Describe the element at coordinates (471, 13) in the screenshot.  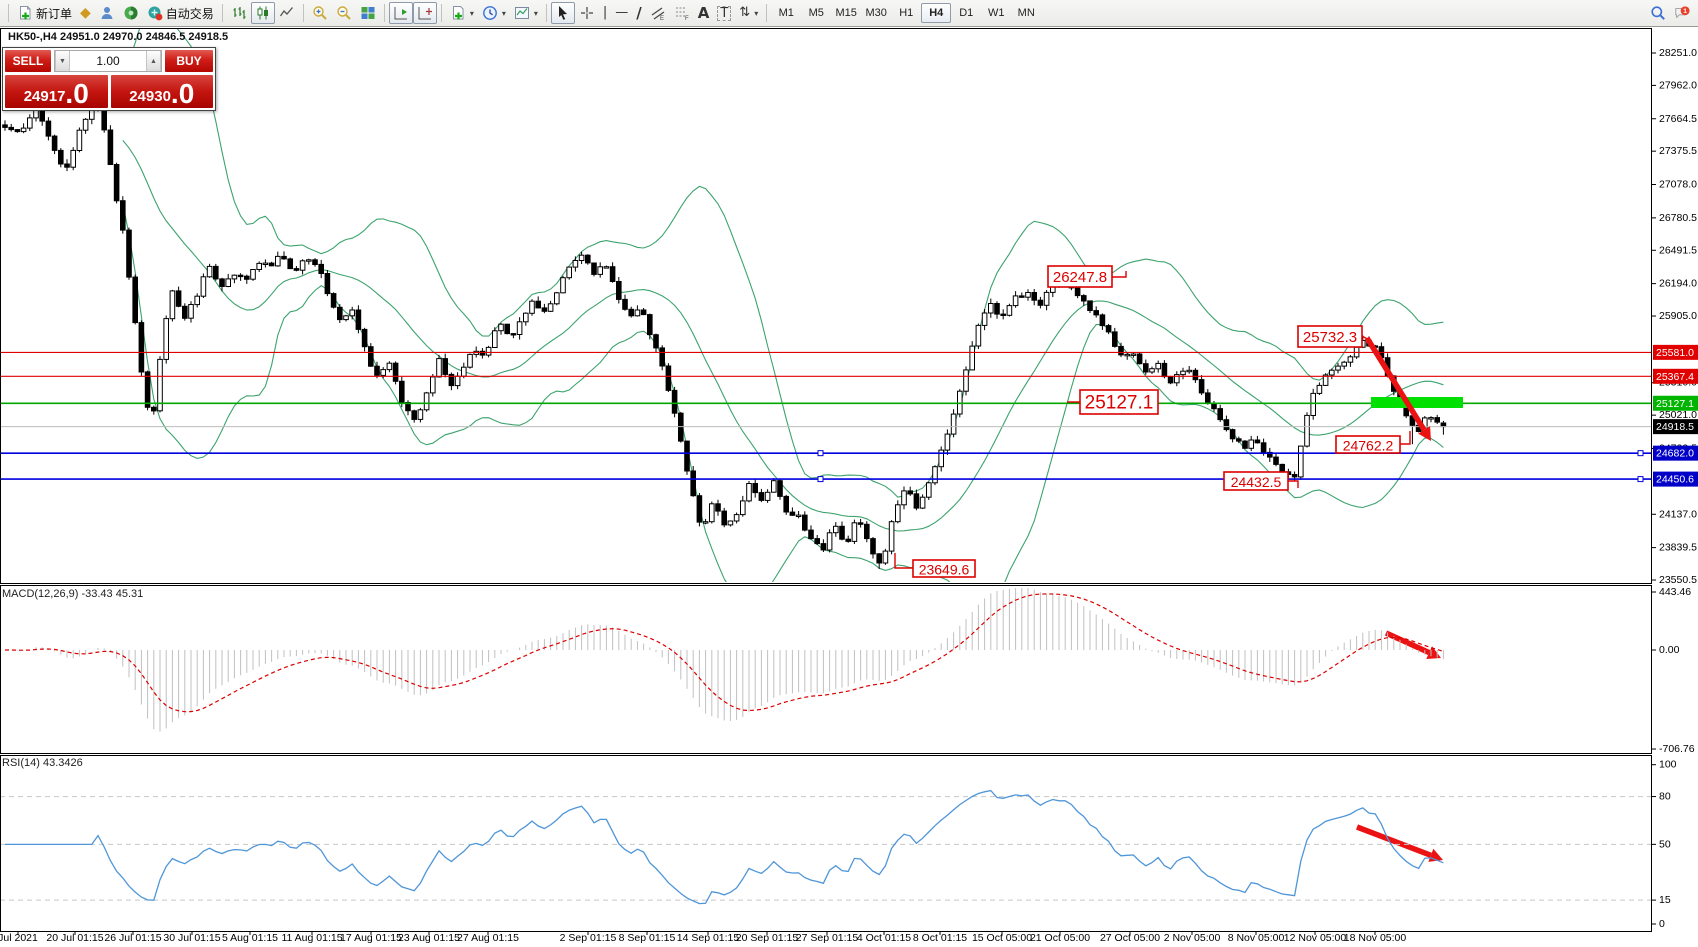
I see `chevron-down-icon: ▾` at that location.